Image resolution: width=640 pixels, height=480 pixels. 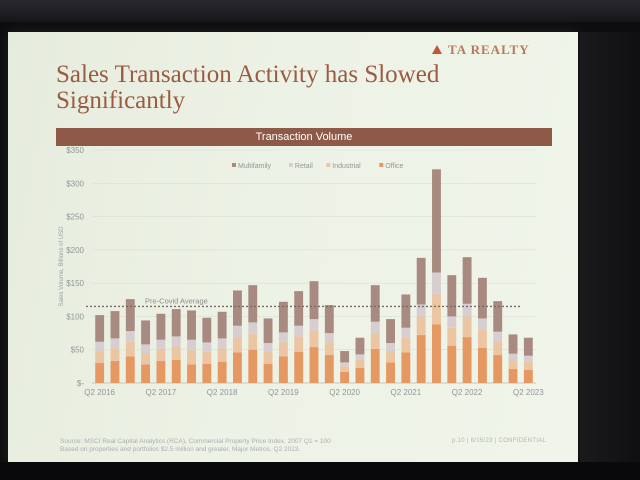 I want to click on page-footer: p.10 | 8/15/23 | CONFIDENTIAL, so click(x=499, y=441).